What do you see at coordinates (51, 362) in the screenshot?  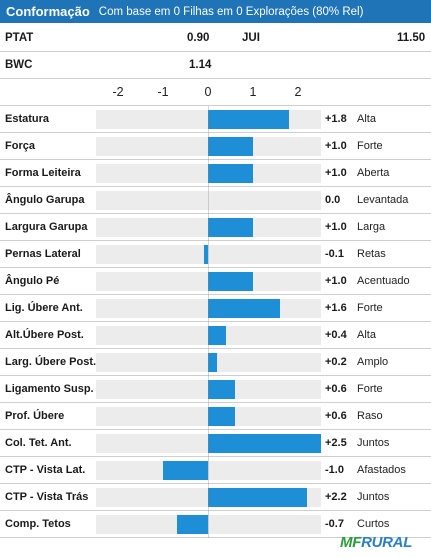 I see `category-label: Larg. Úbere Post.` at bounding box center [51, 362].